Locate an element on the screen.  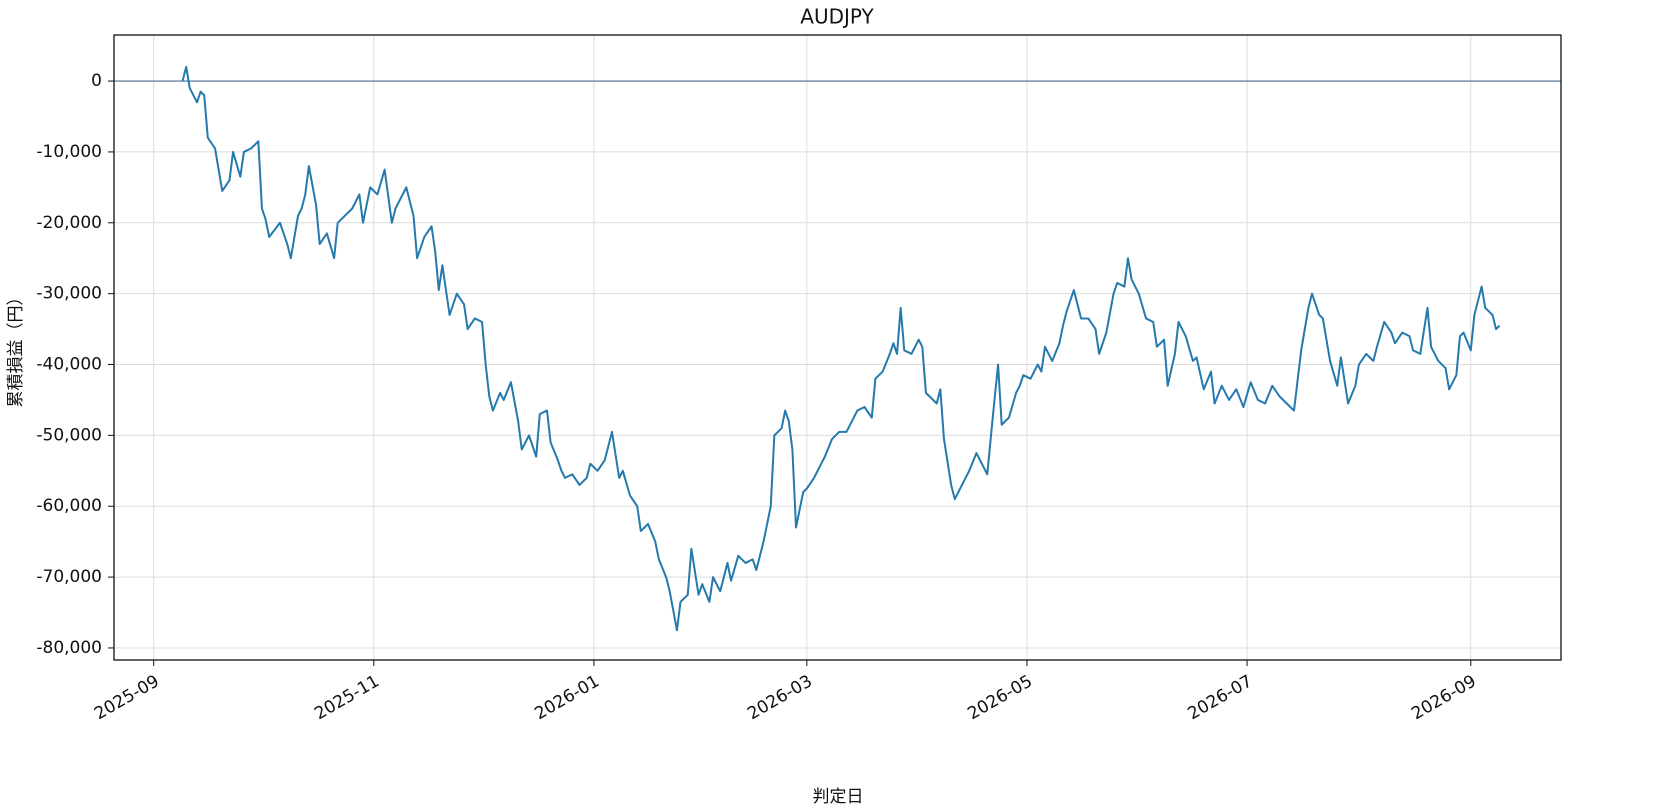
y-tick-label: -40,000 is located at coordinates (69, 365).